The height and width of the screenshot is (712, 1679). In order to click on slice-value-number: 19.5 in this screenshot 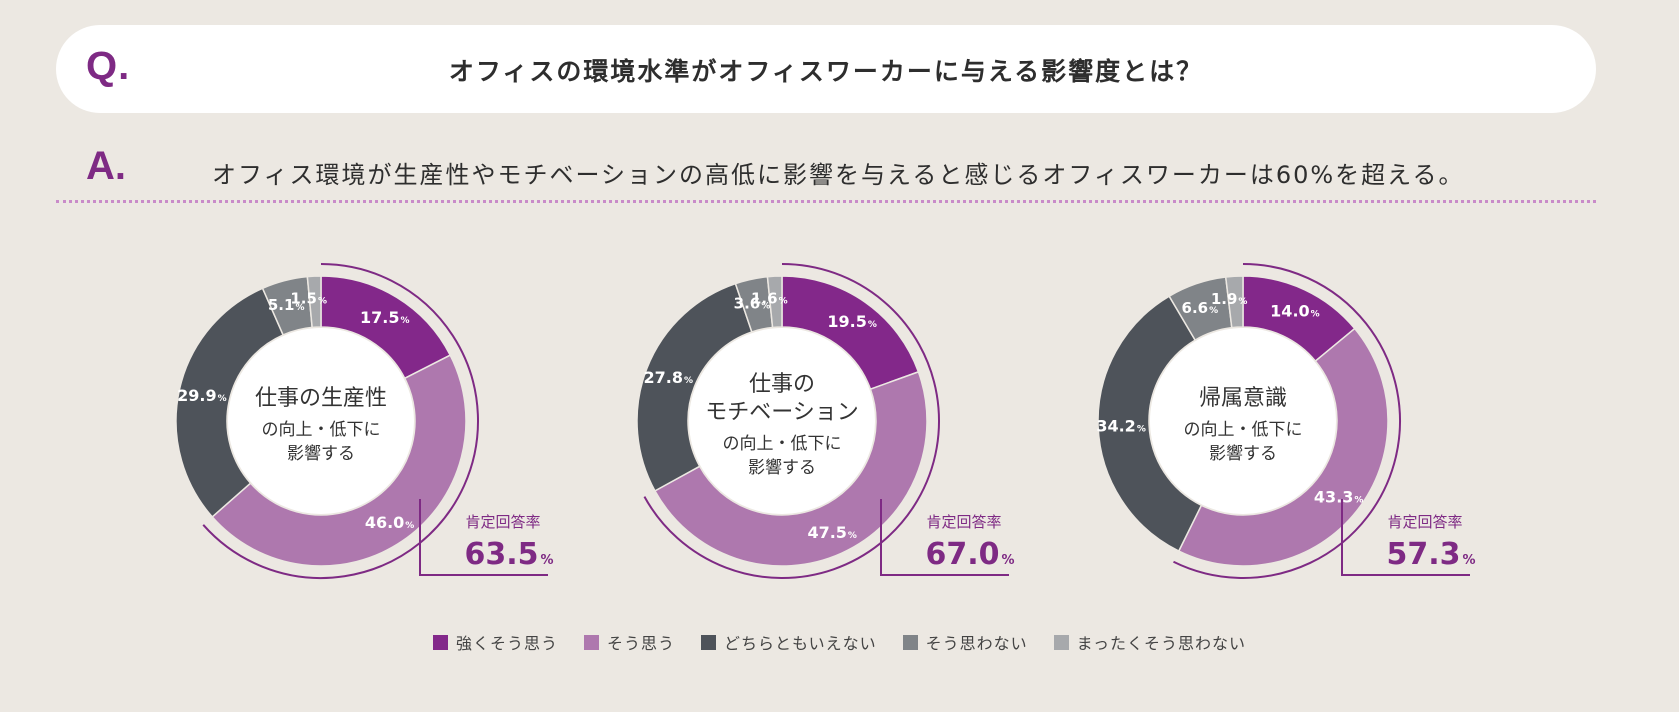, I will do `click(846, 321)`.